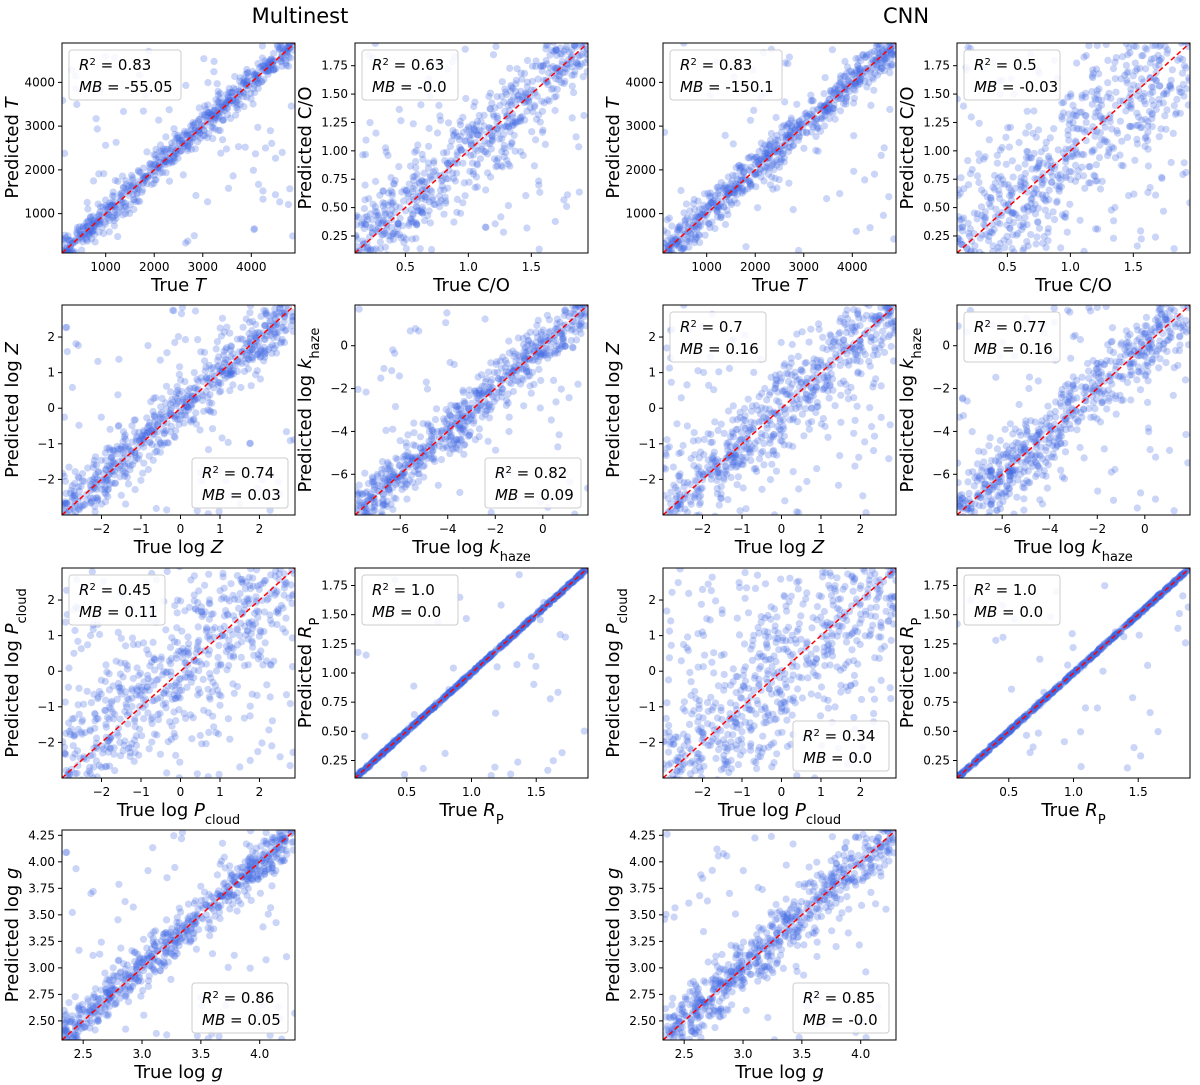  What do you see at coordinates (936, 236) in the screenshot?
I see `y-tick-label: 0.25` at bounding box center [936, 236].